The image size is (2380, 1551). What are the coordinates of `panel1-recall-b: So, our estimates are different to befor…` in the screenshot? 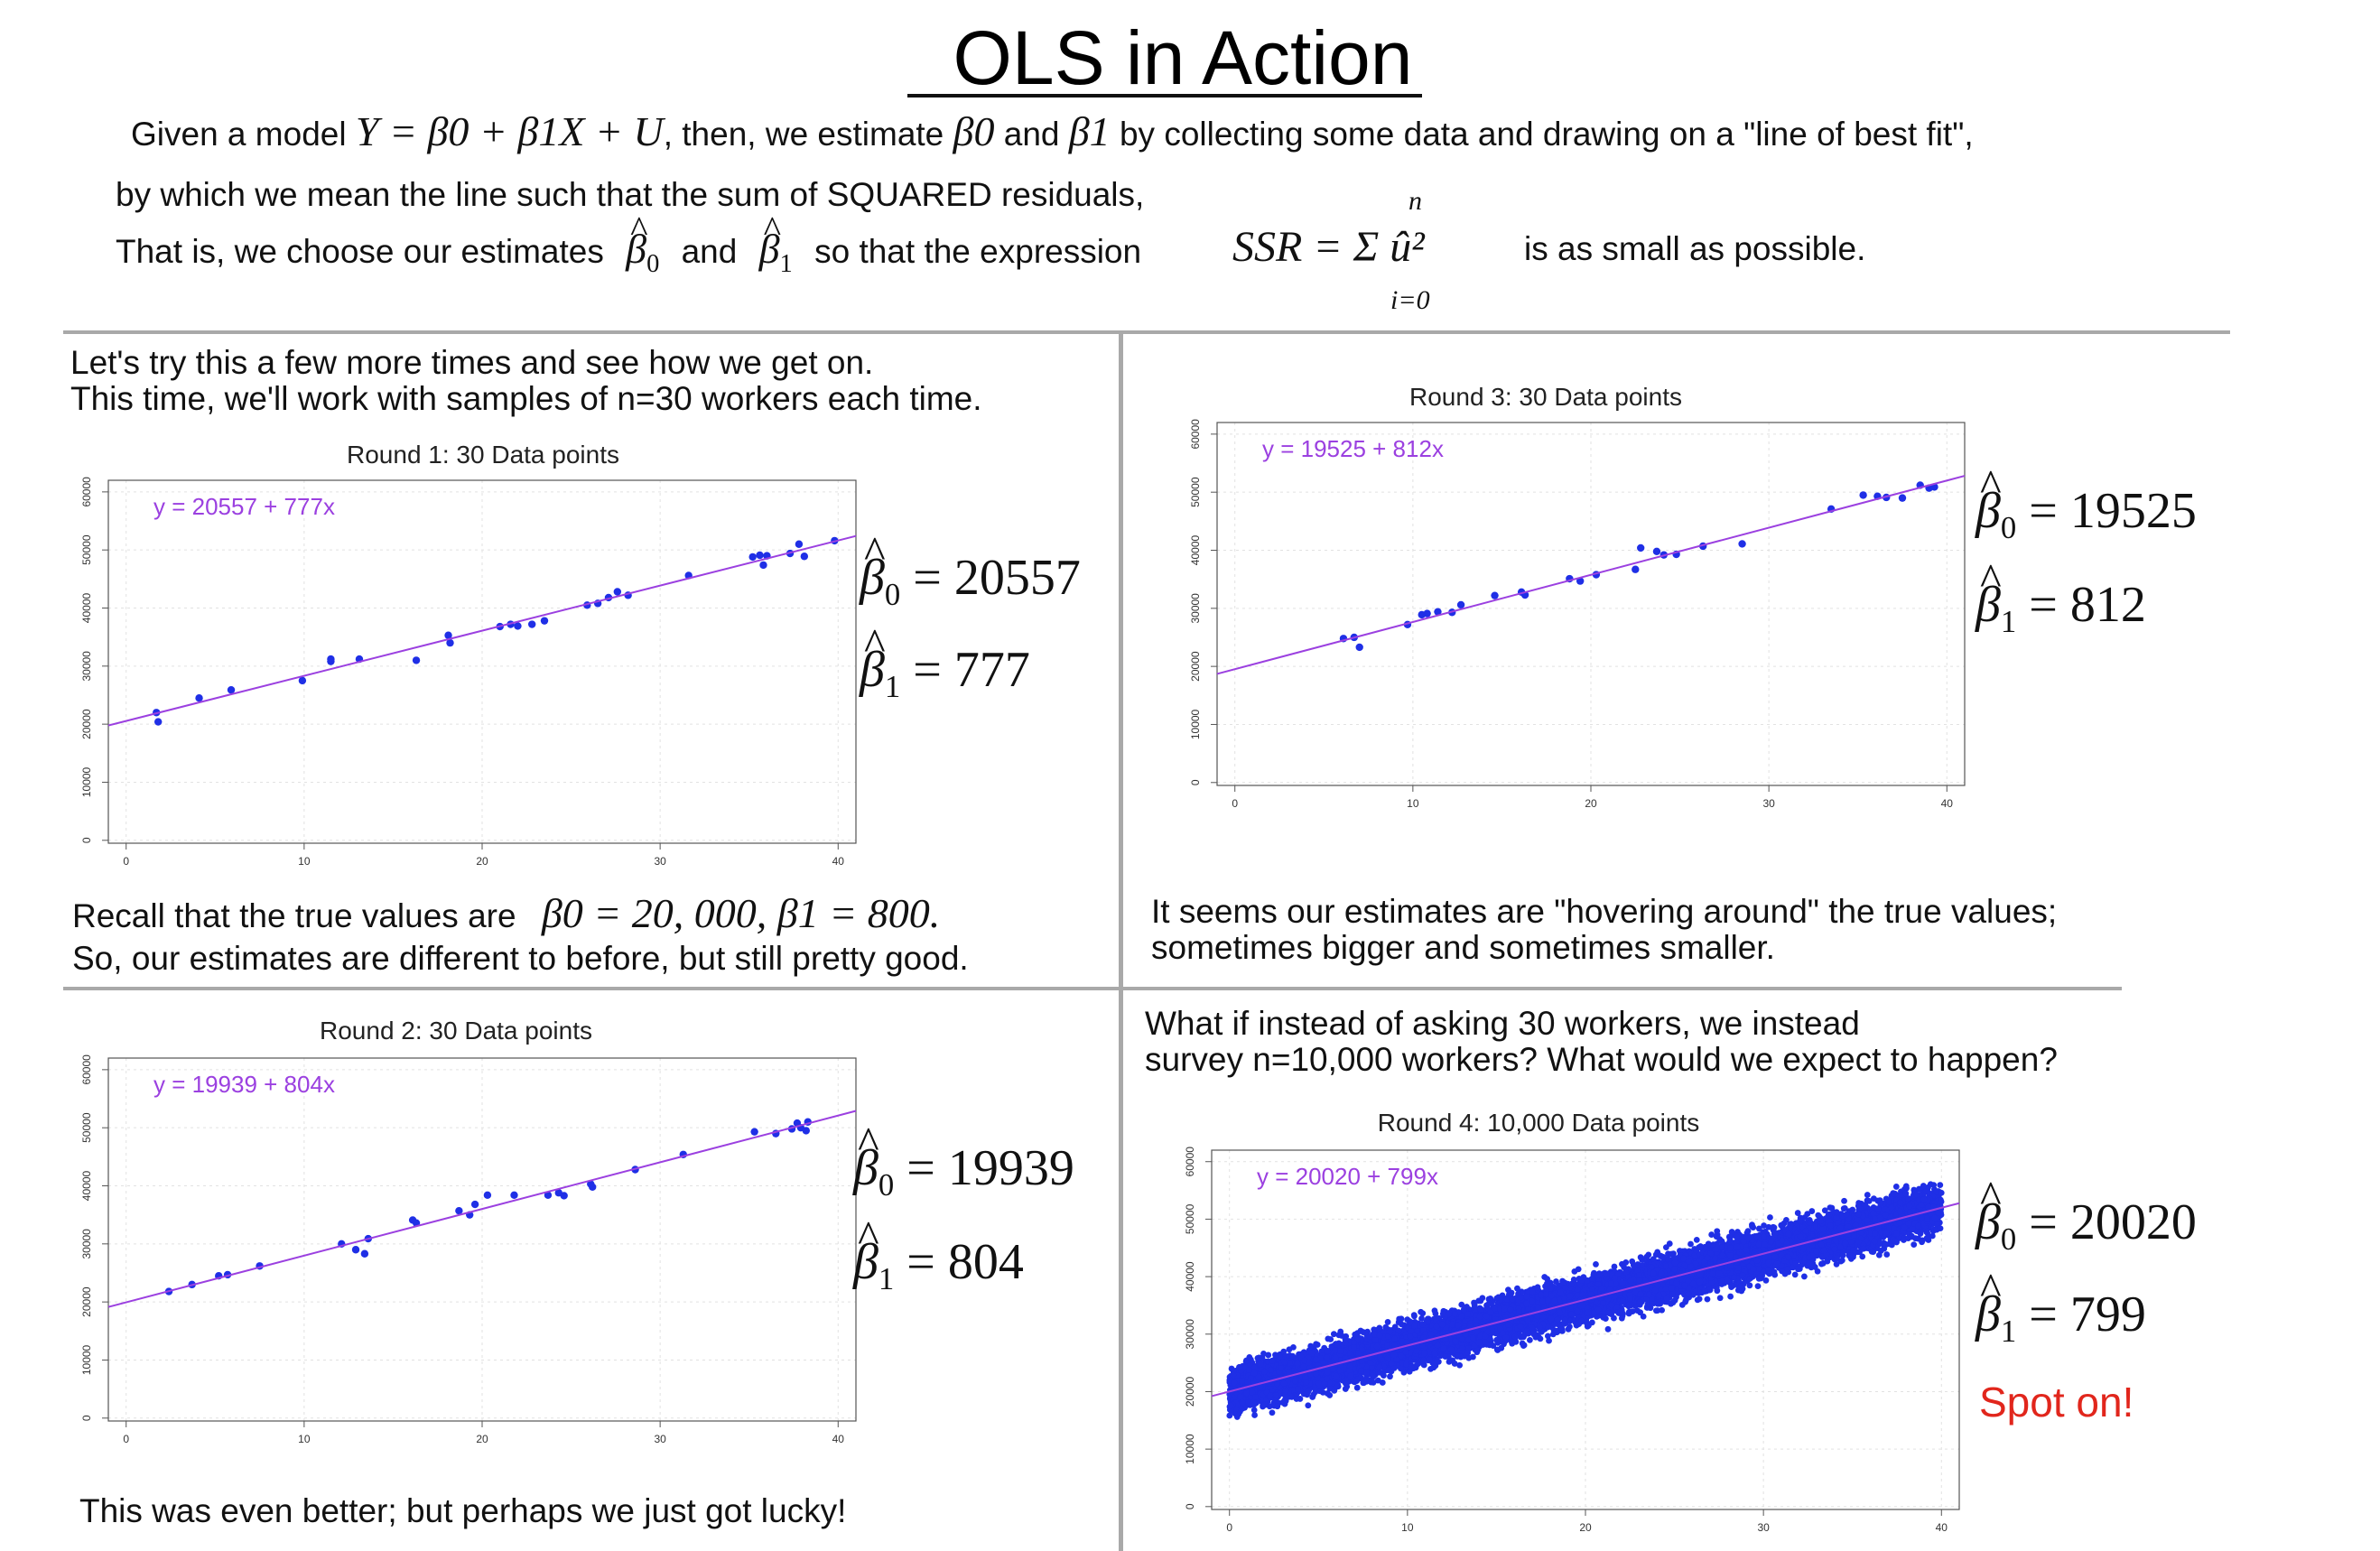 It's located at (520, 958).